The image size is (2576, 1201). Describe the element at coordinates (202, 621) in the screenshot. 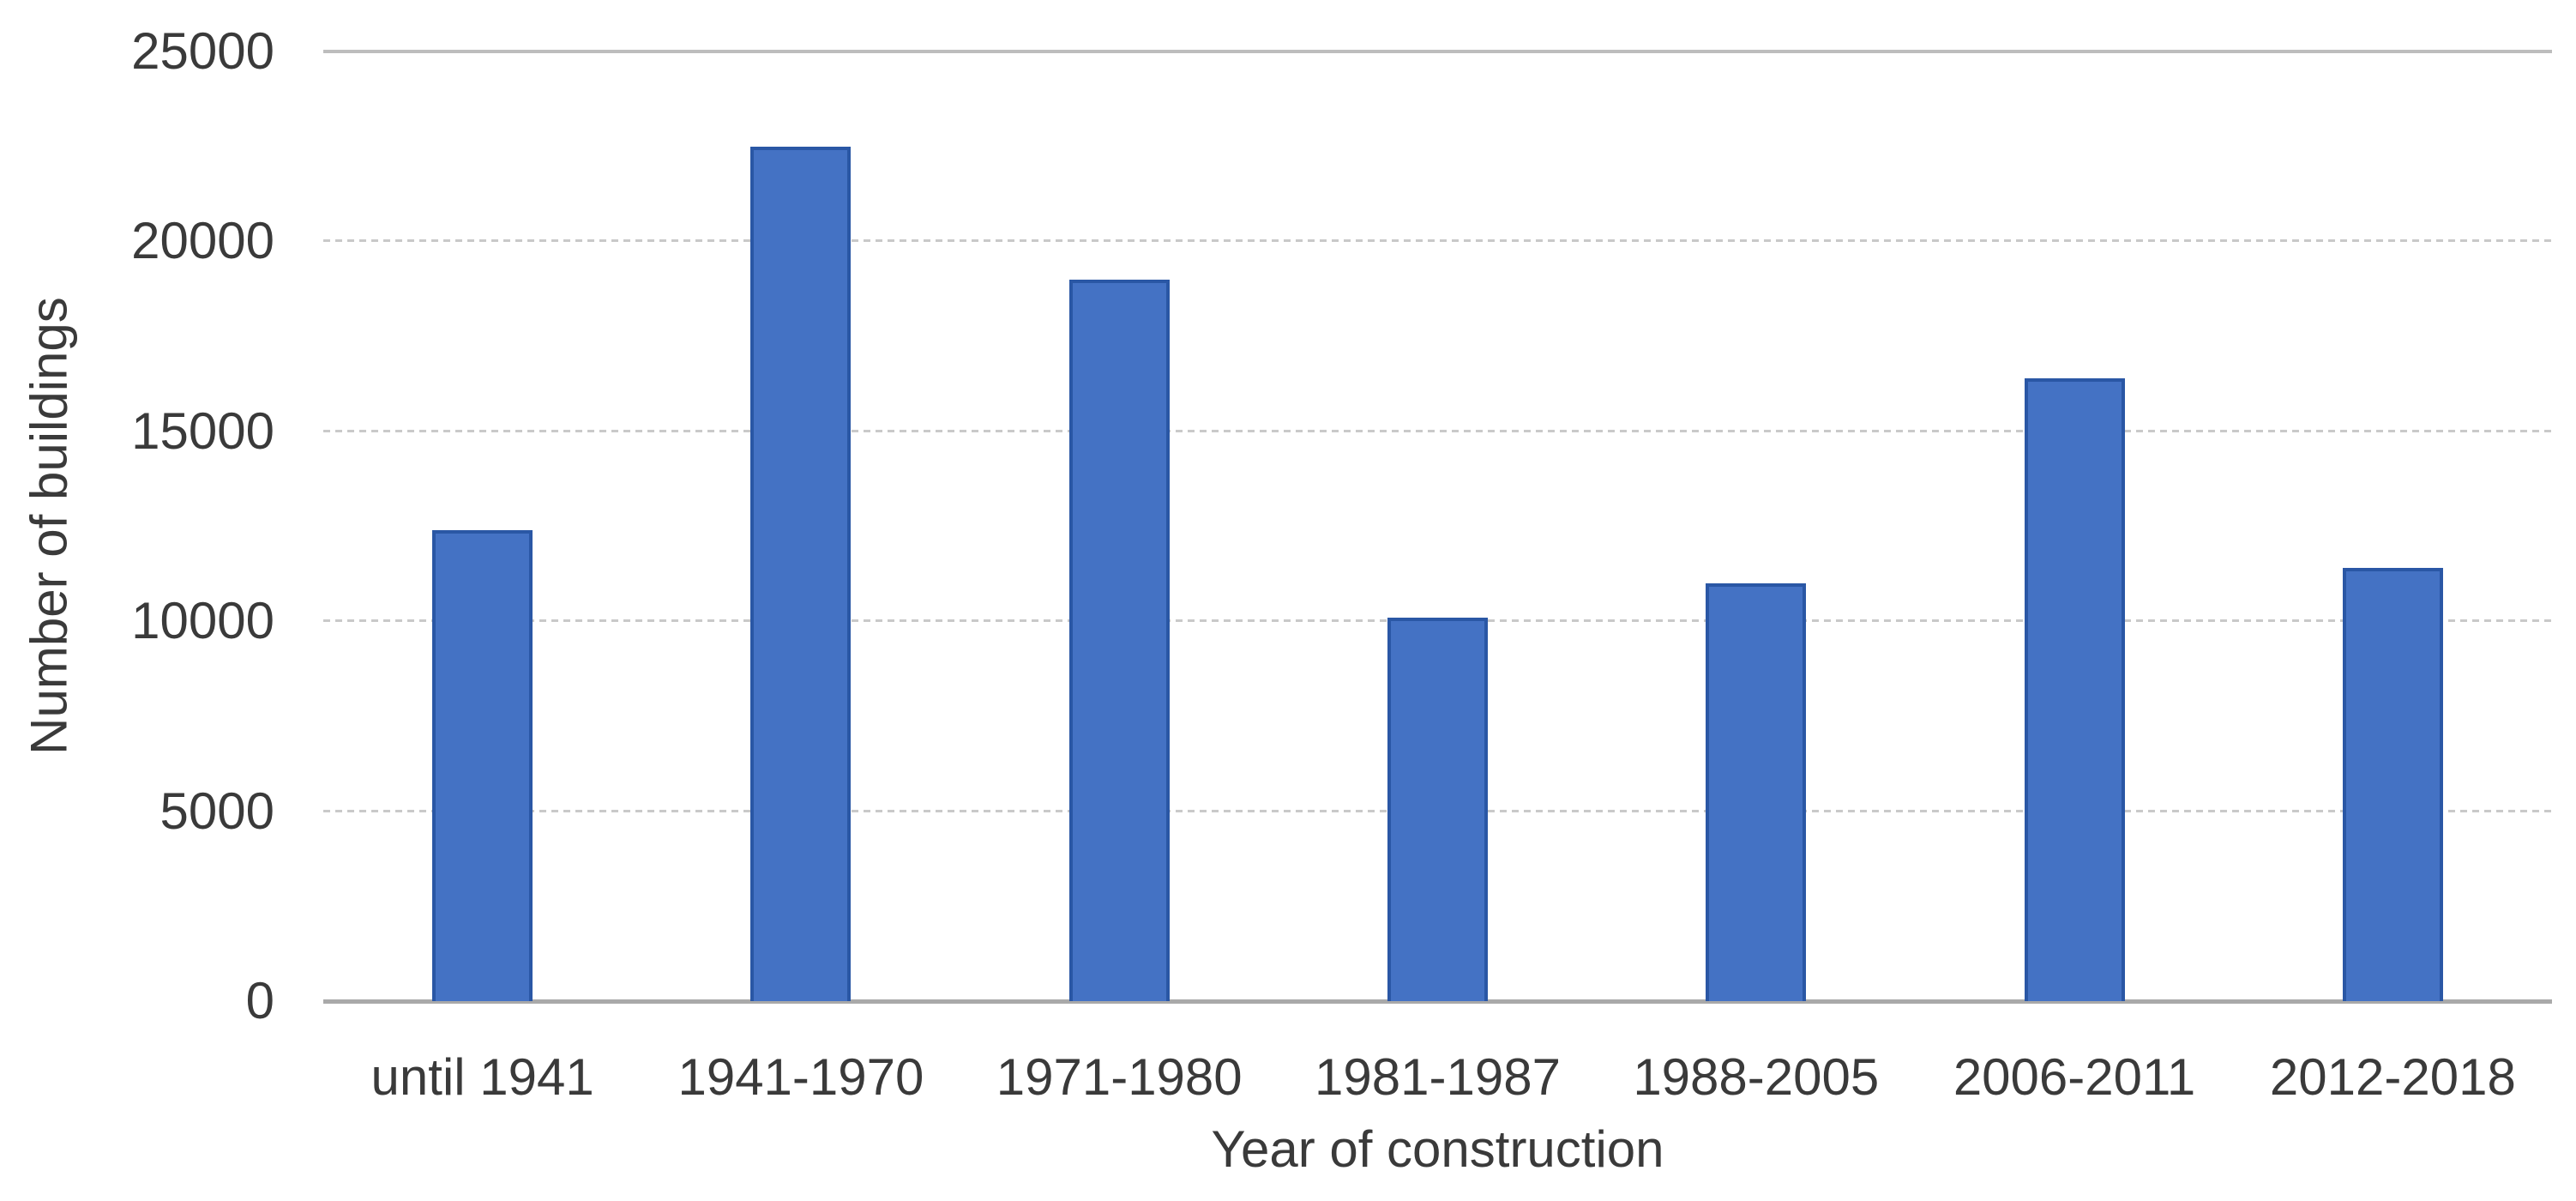

I see `y-tick-label: 10000` at that location.